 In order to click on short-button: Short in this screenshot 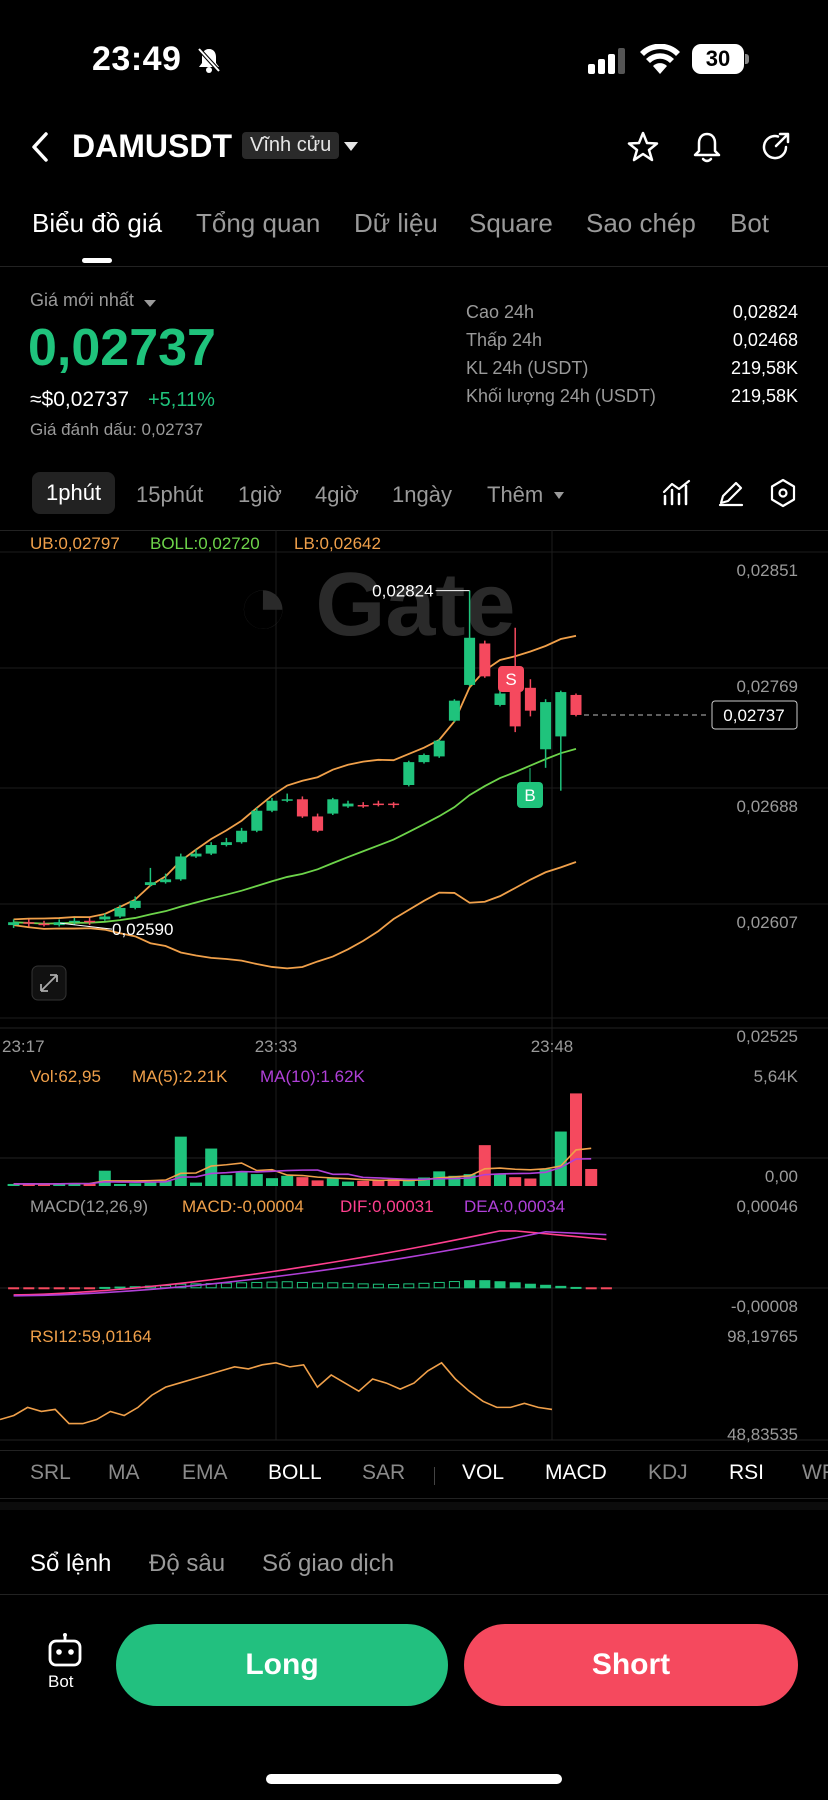, I will do `click(631, 1665)`.